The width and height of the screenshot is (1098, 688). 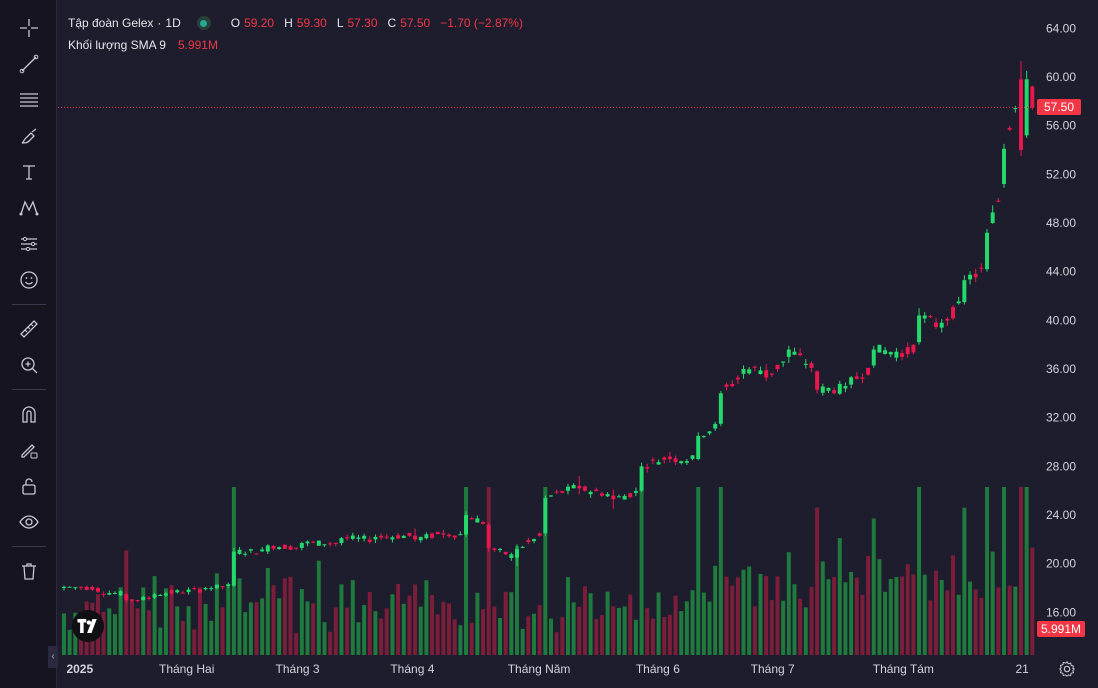 I want to click on settings-gear-icon, so click(x=1068, y=670).